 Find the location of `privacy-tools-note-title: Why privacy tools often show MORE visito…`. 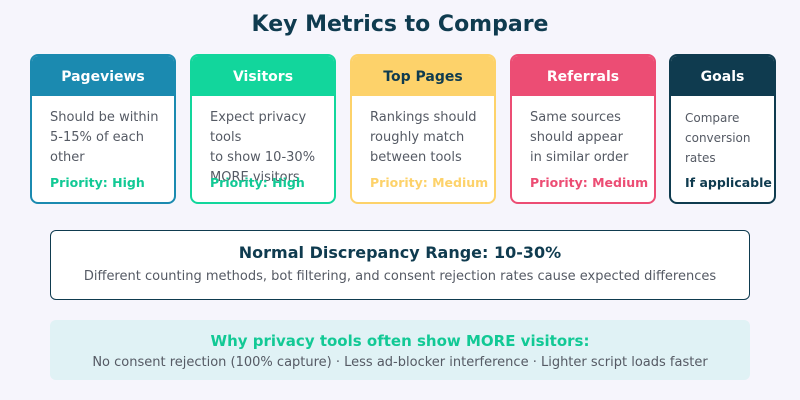

privacy-tools-note-title: Why privacy tools often show MORE visito… is located at coordinates (400, 341).